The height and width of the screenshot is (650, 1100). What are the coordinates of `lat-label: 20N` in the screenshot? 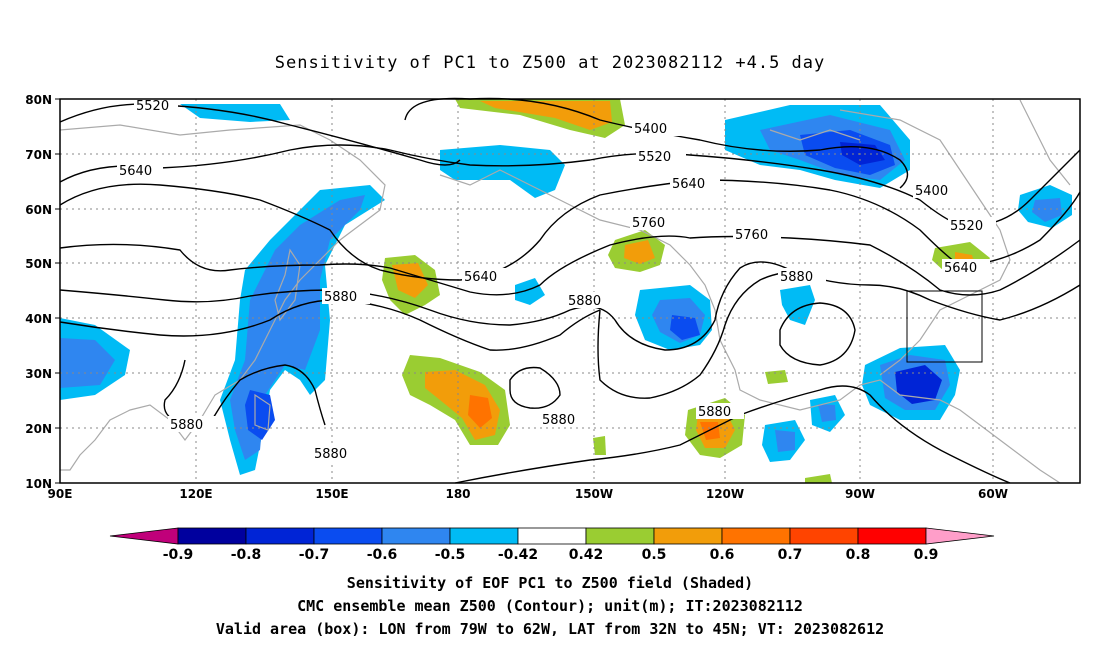 It's located at (38, 429).